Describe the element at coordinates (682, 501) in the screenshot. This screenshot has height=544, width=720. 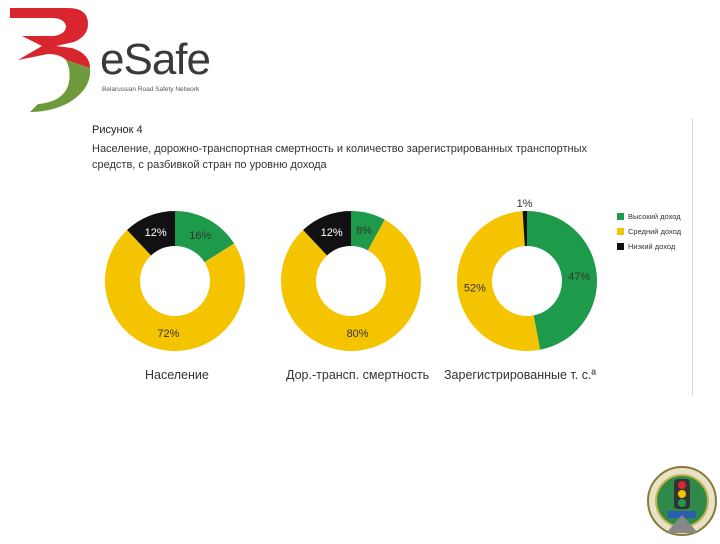
I see `traffic-police-emblem-icon` at that location.